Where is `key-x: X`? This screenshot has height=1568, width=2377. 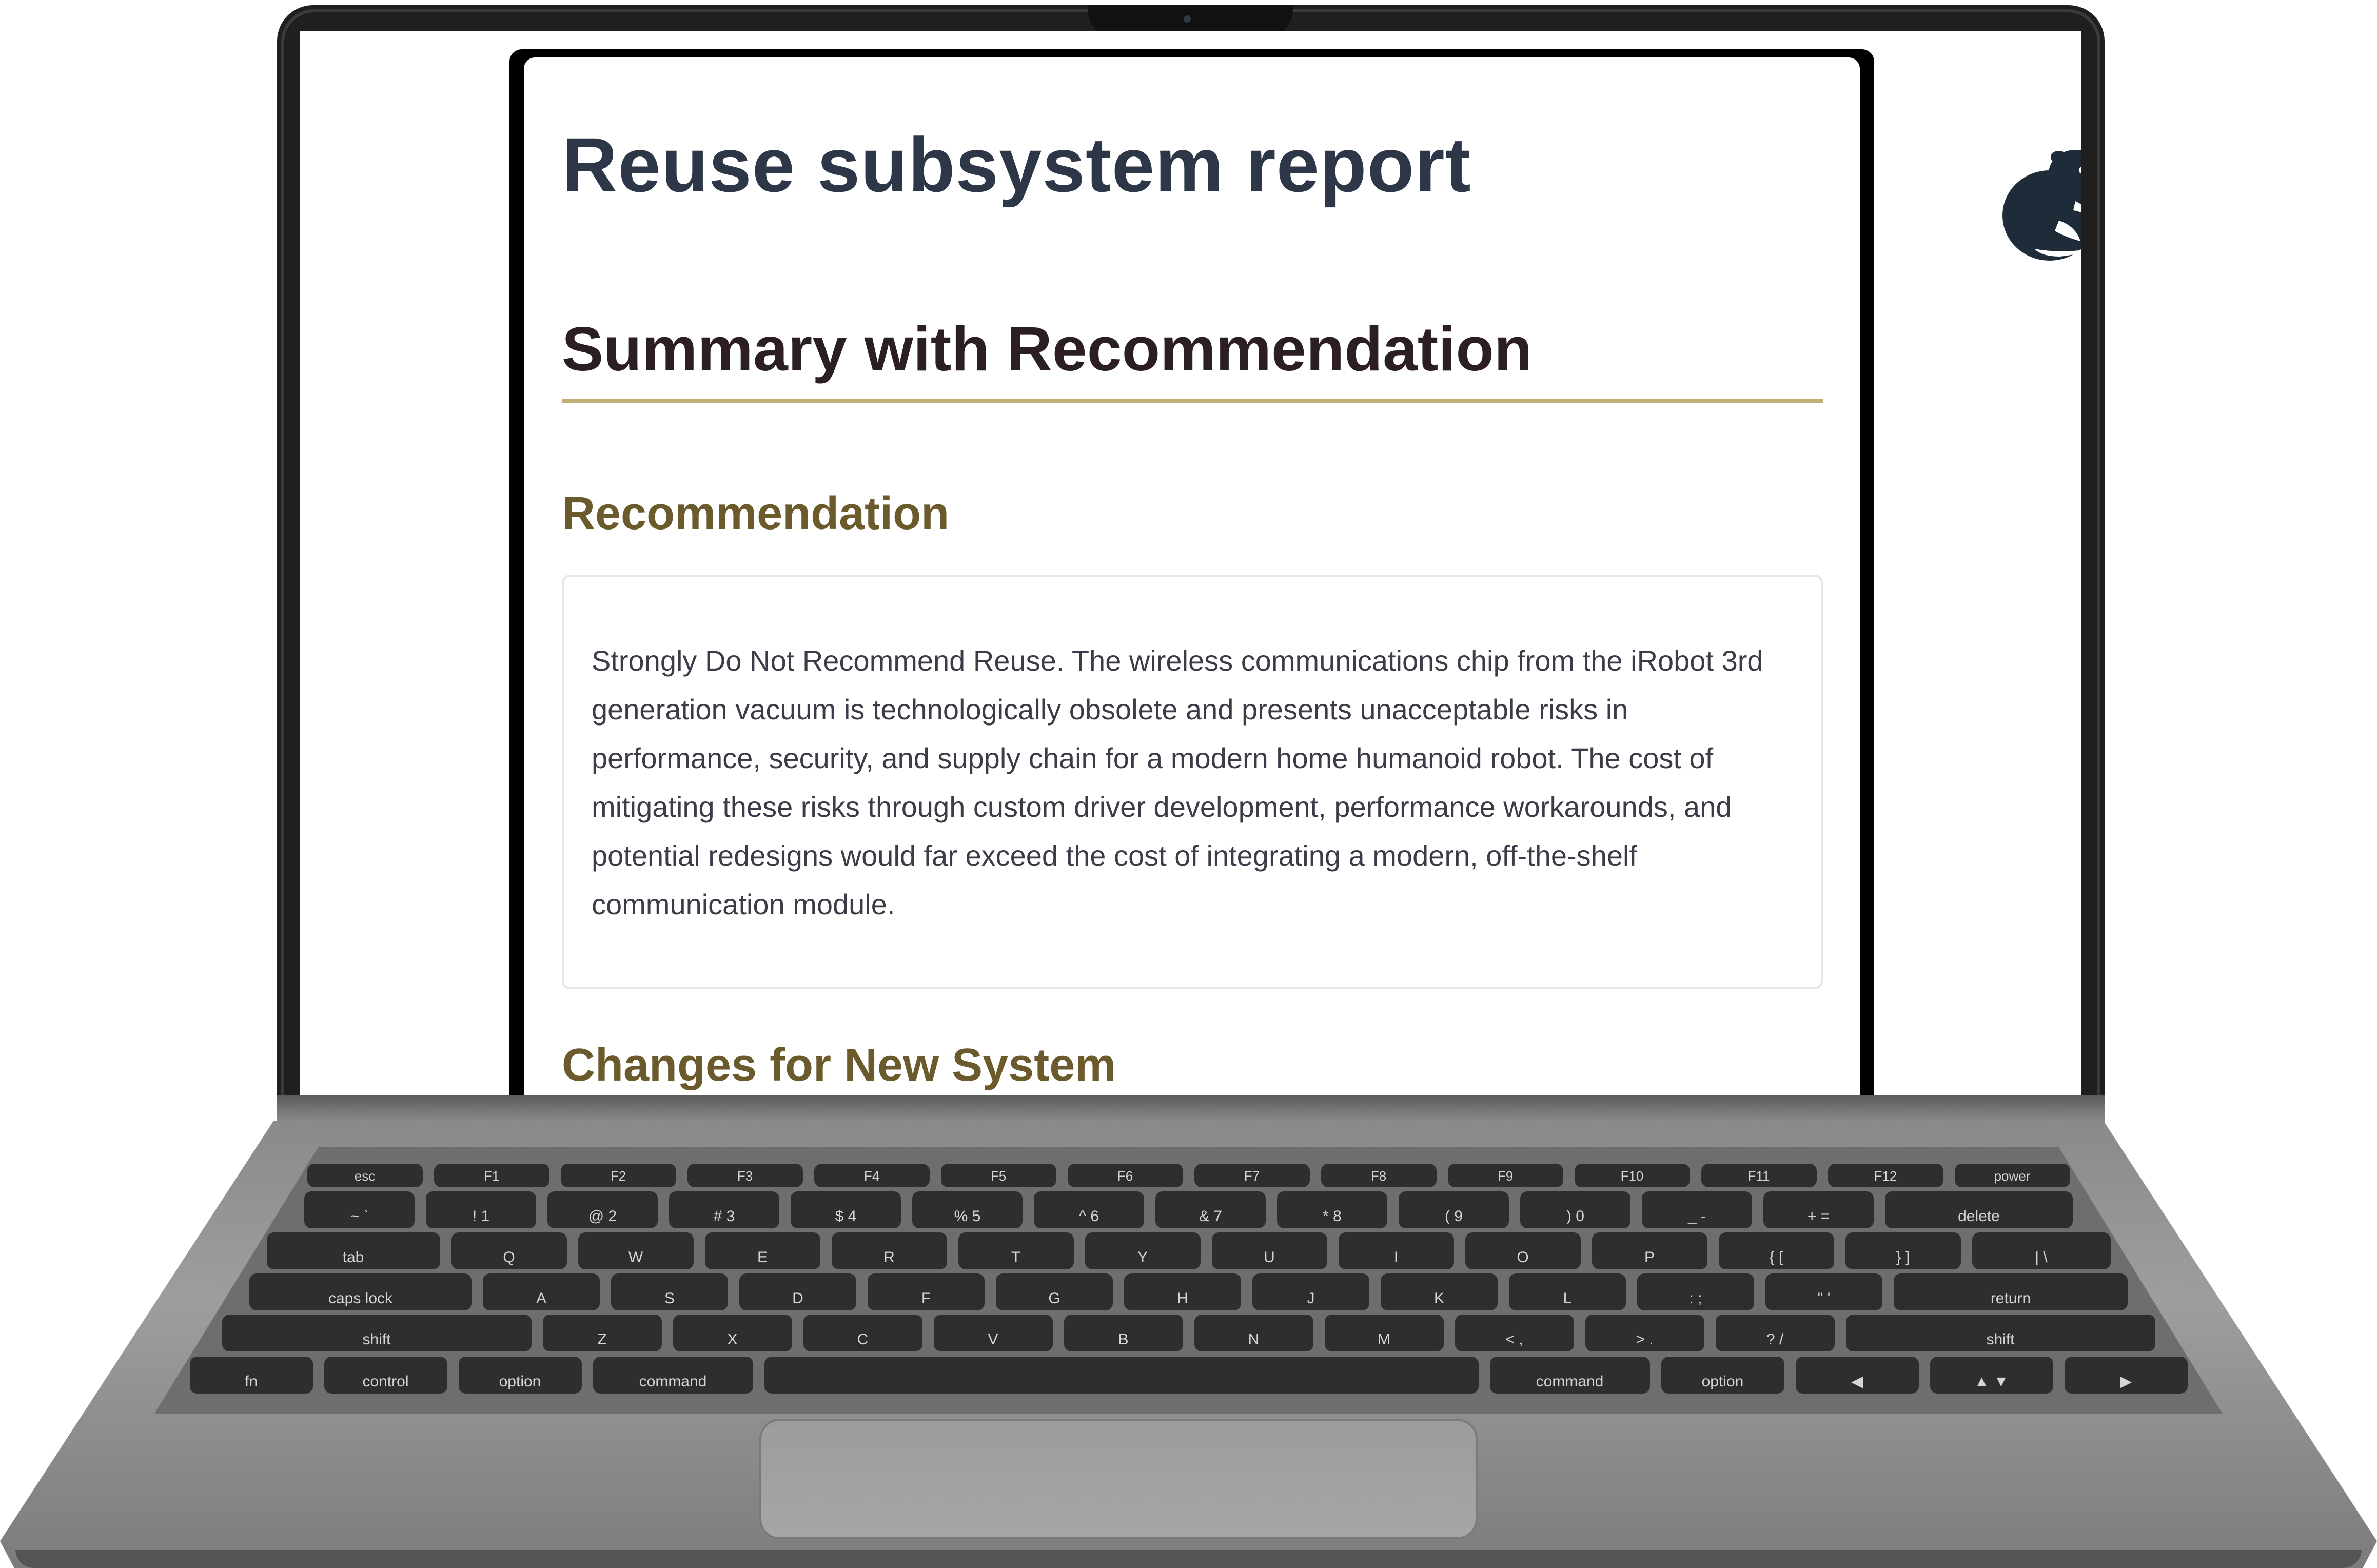 key-x: X is located at coordinates (732, 1333).